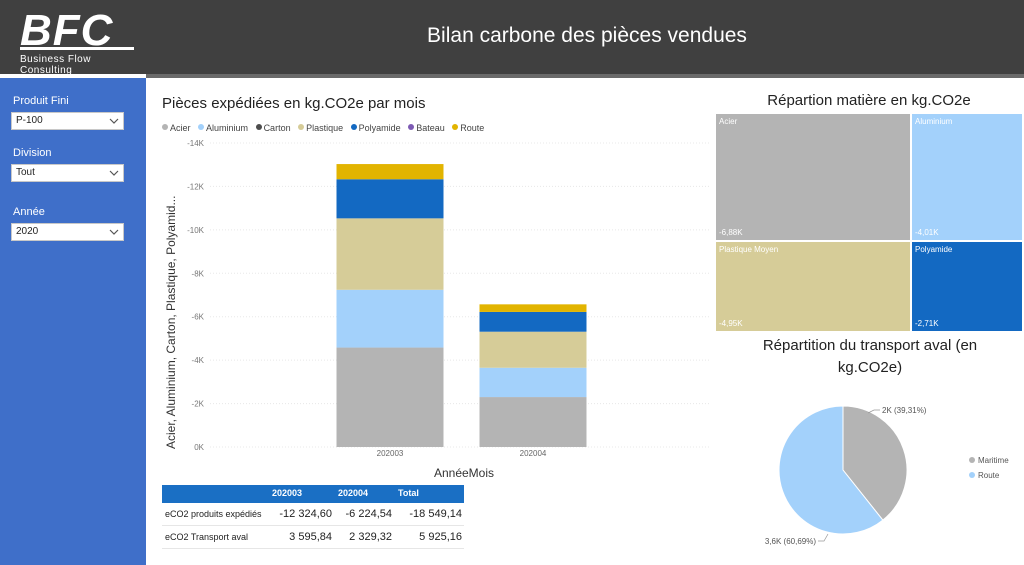 The width and height of the screenshot is (1024, 565). What do you see at coordinates (67, 121) in the screenshot?
I see `produit-dropdown: P-100` at bounding box center [67, 121].